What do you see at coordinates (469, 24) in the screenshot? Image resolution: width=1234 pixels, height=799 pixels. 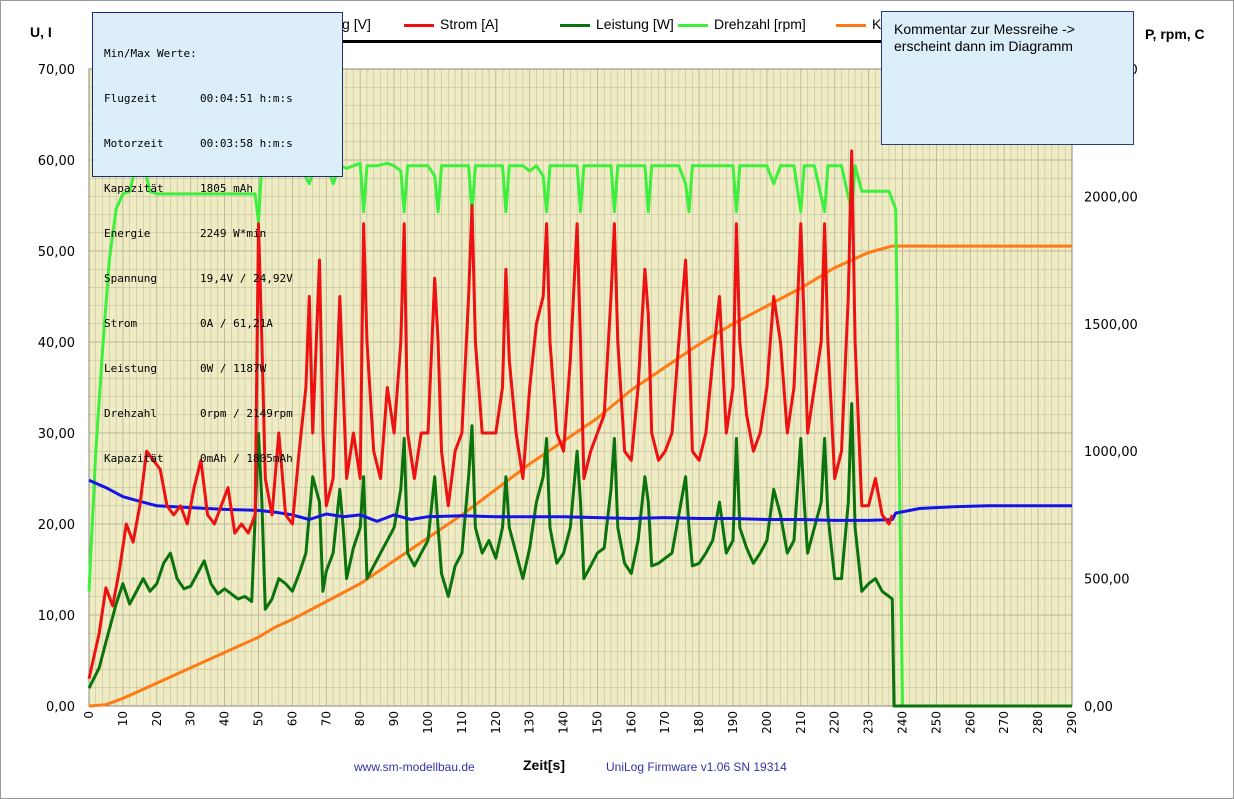 I see `legend-label: Strom [A]` at bounding box center [469, 24].